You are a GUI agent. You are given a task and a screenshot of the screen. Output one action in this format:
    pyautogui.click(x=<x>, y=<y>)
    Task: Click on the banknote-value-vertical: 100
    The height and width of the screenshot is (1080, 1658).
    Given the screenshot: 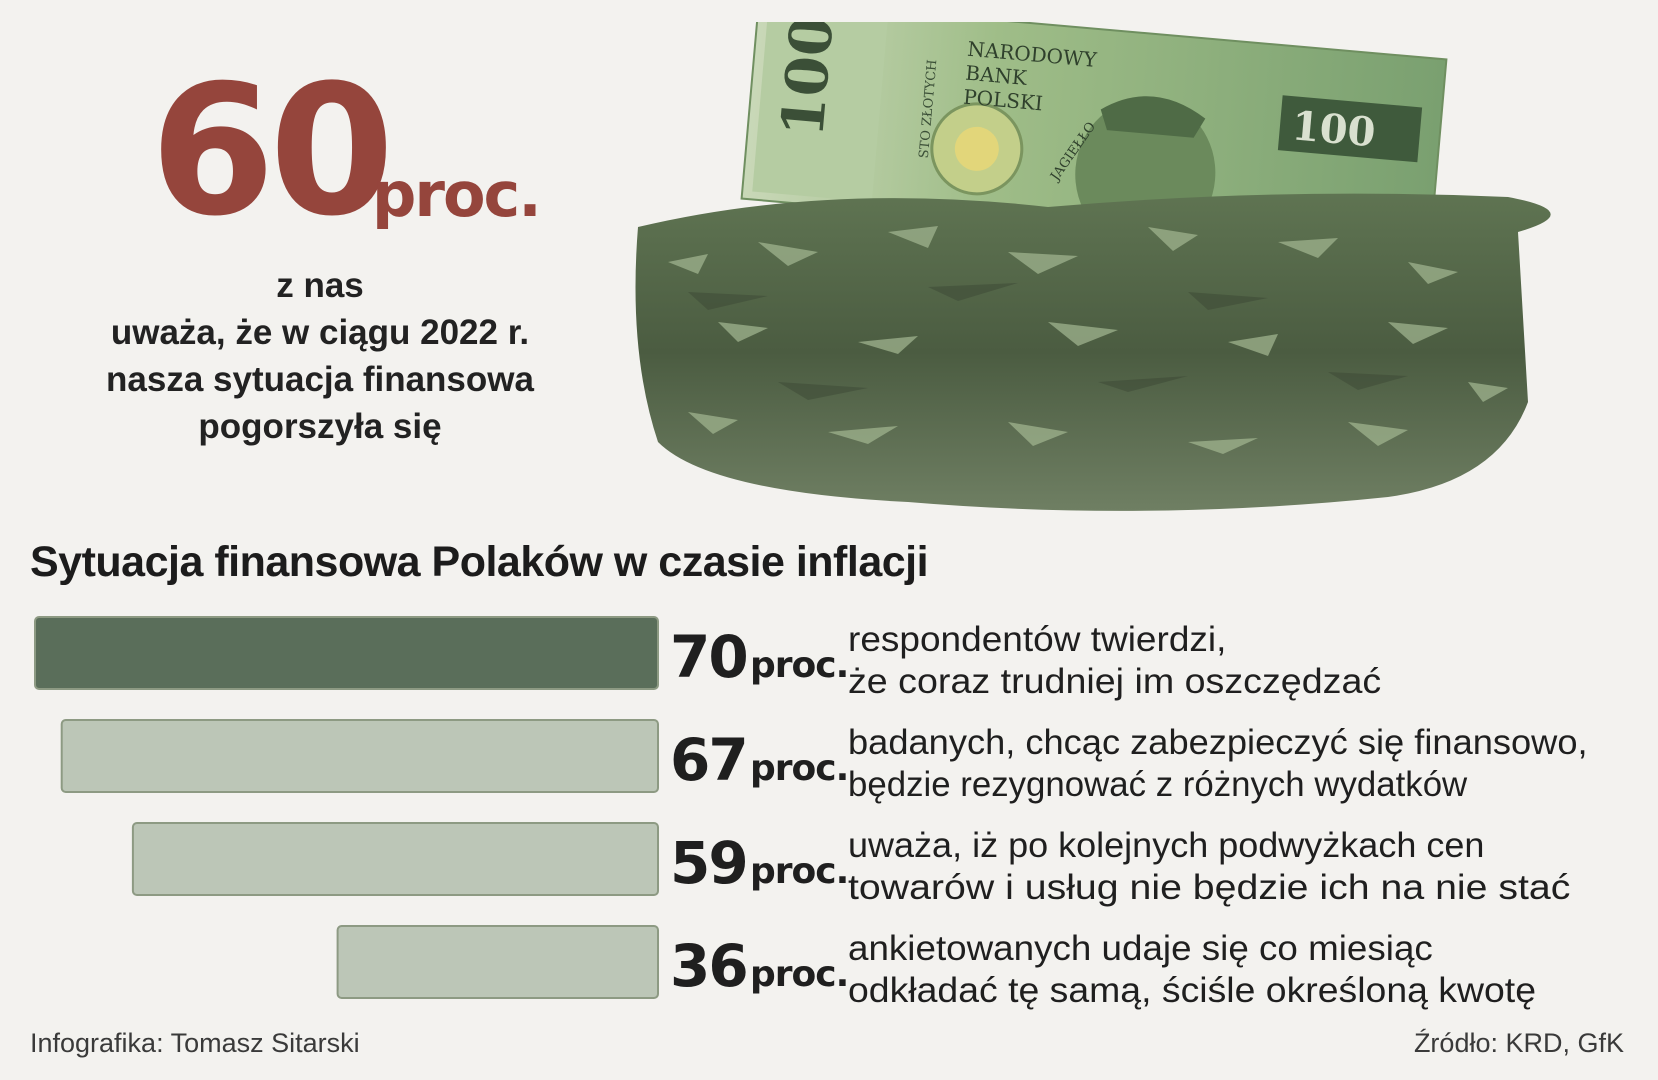 What is the action you would take?
    pyautogui.click(x=807, y=81)
    